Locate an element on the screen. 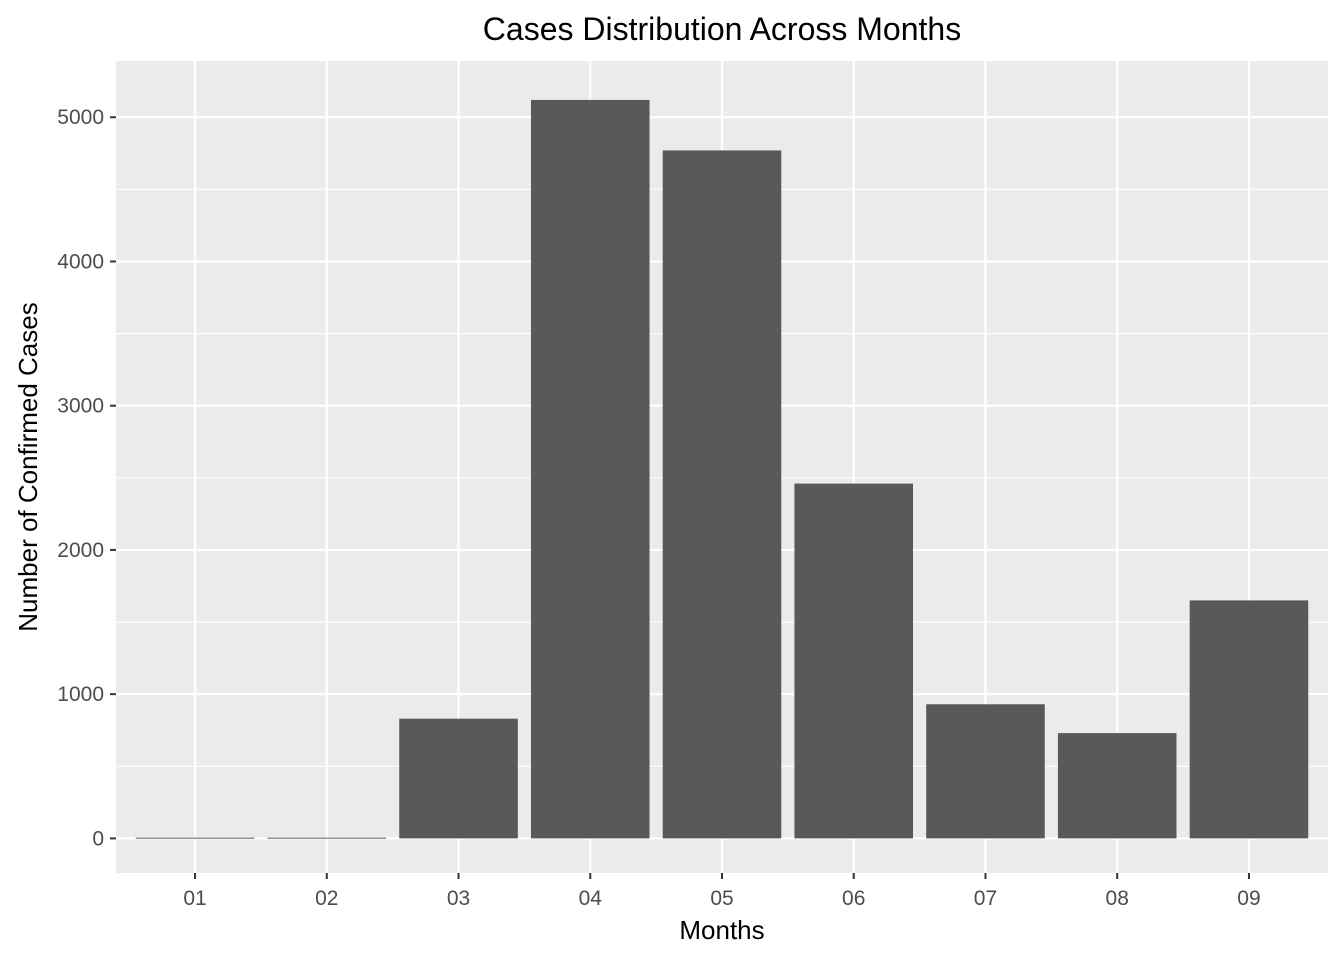 This screenshot has height=960, width=1344. x-axis: 01 02 03 04 05 06 07 08 09 is located at coordinates (722, 891).